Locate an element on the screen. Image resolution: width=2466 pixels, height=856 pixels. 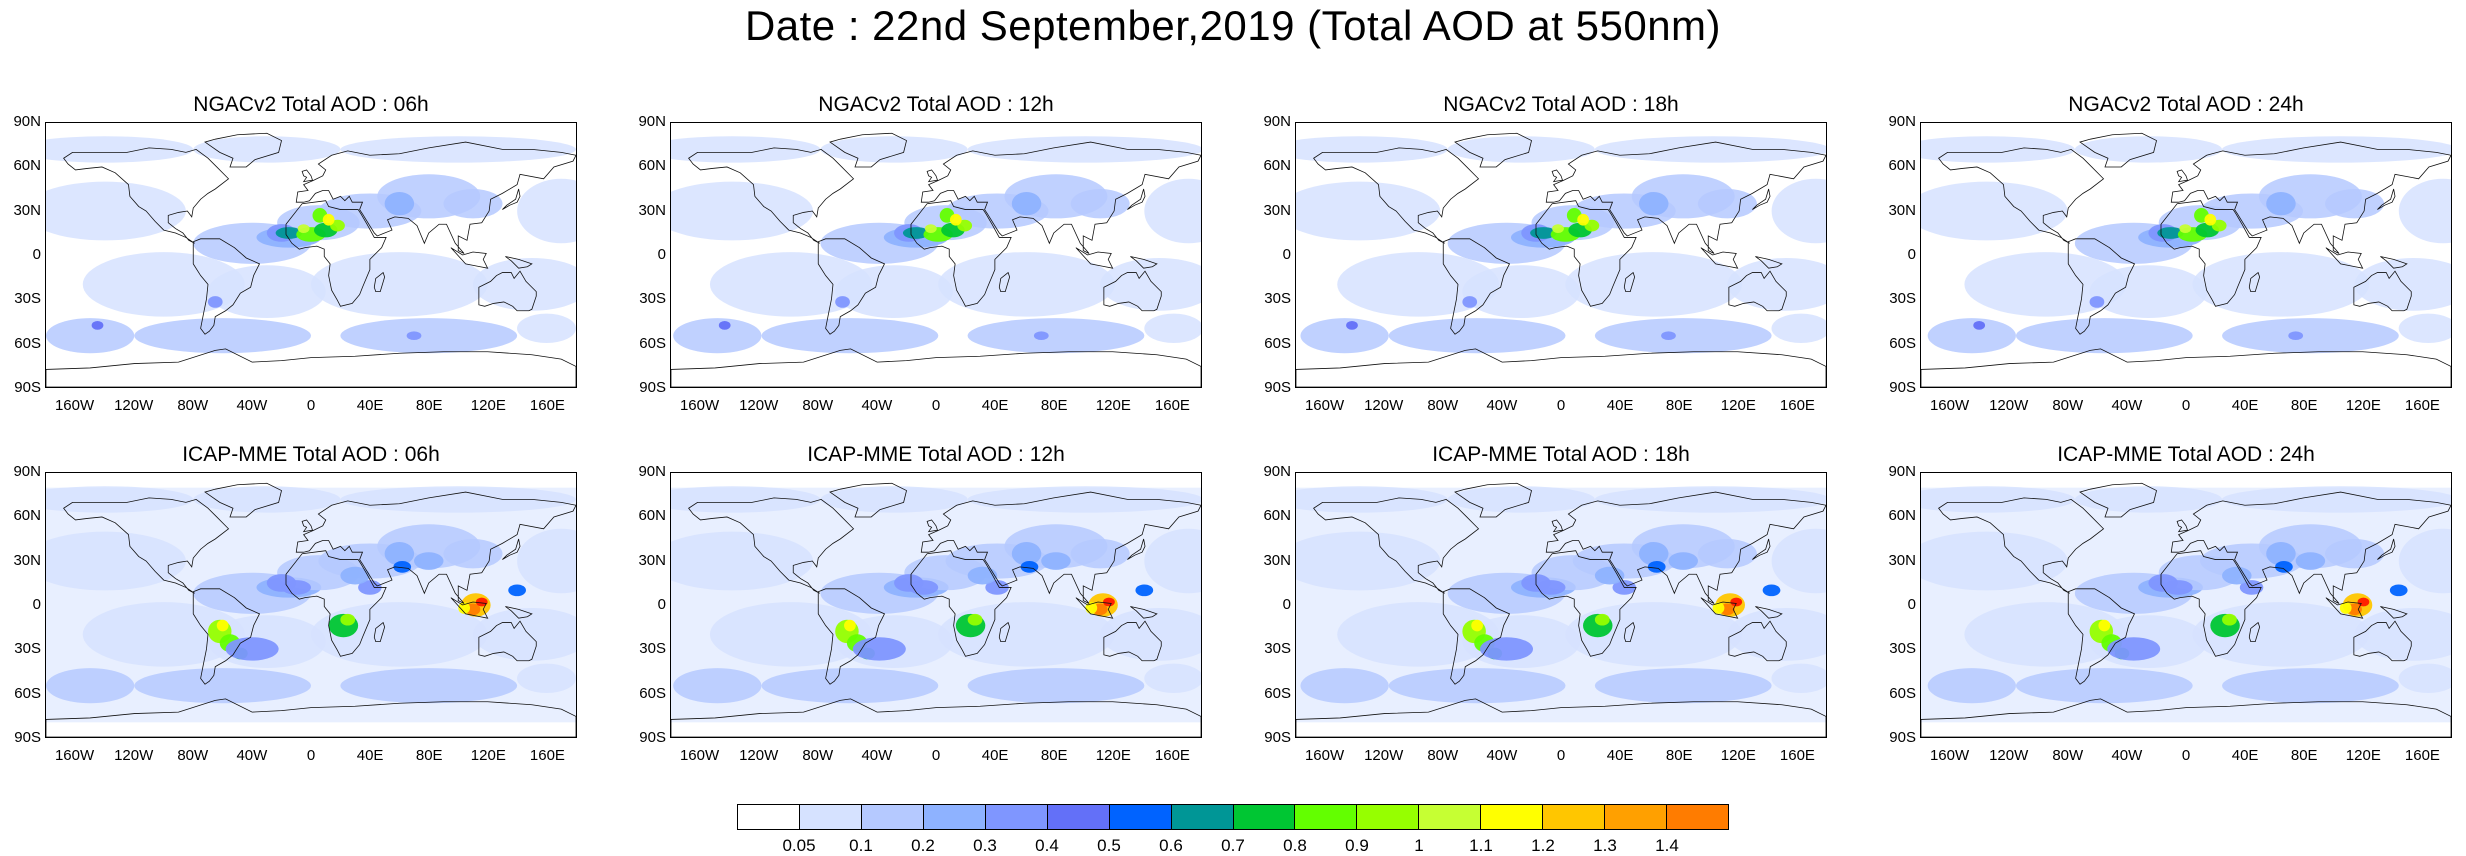
colorbar-label: 0.5 is located at coordinates (1109, 845).